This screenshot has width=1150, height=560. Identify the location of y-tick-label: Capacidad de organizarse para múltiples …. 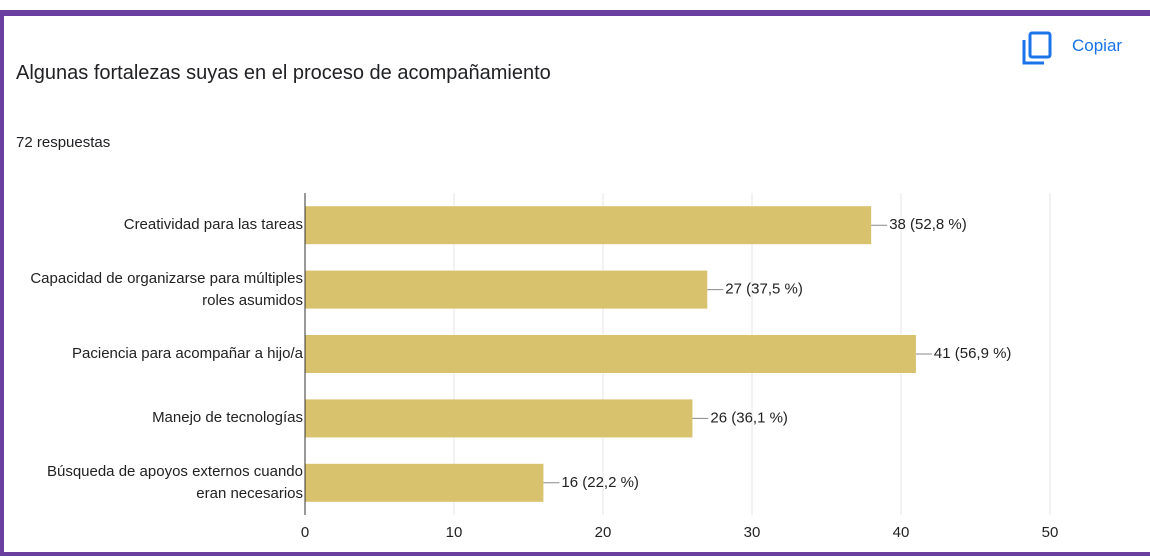
(166, 289).